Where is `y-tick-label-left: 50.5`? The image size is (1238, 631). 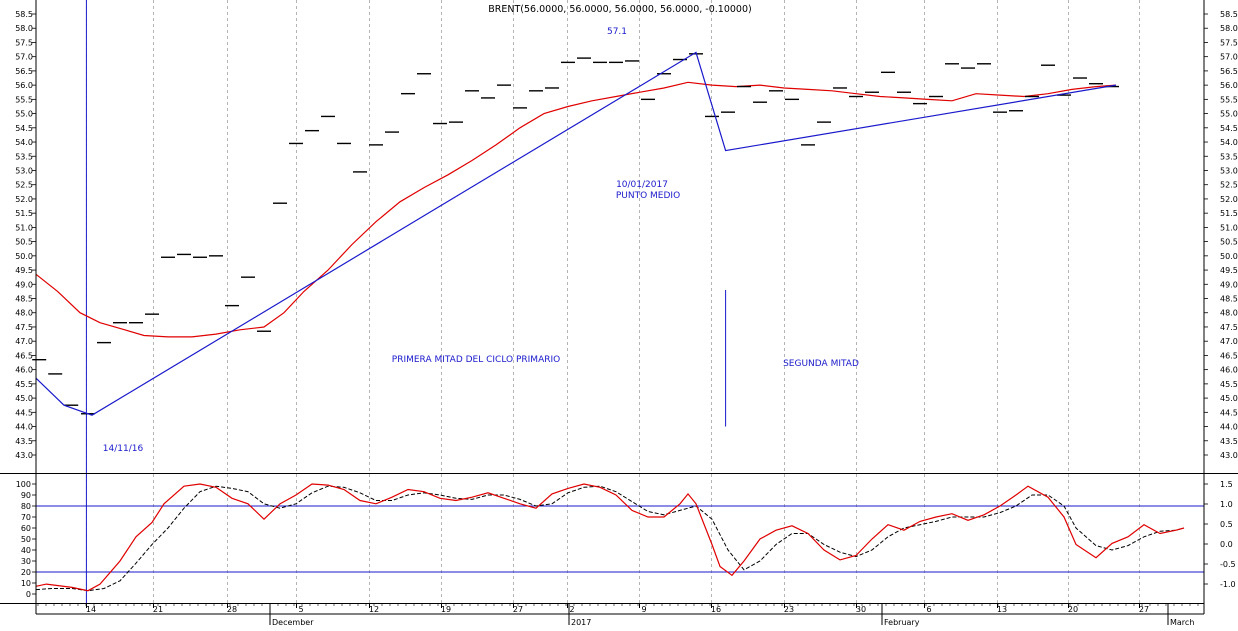 y-tick-label-left: 50.5 is located at coordinates (24, 242).